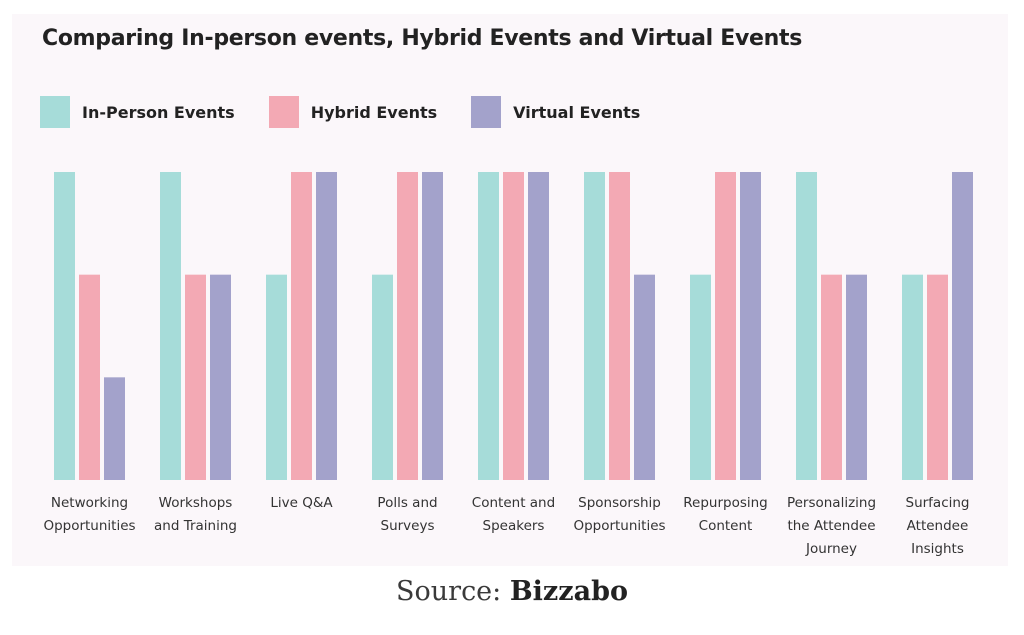 This screenshot has width=1024, height=635. I want to click on bar-virtual-events-polls-and-surveys, so click(432, 326).